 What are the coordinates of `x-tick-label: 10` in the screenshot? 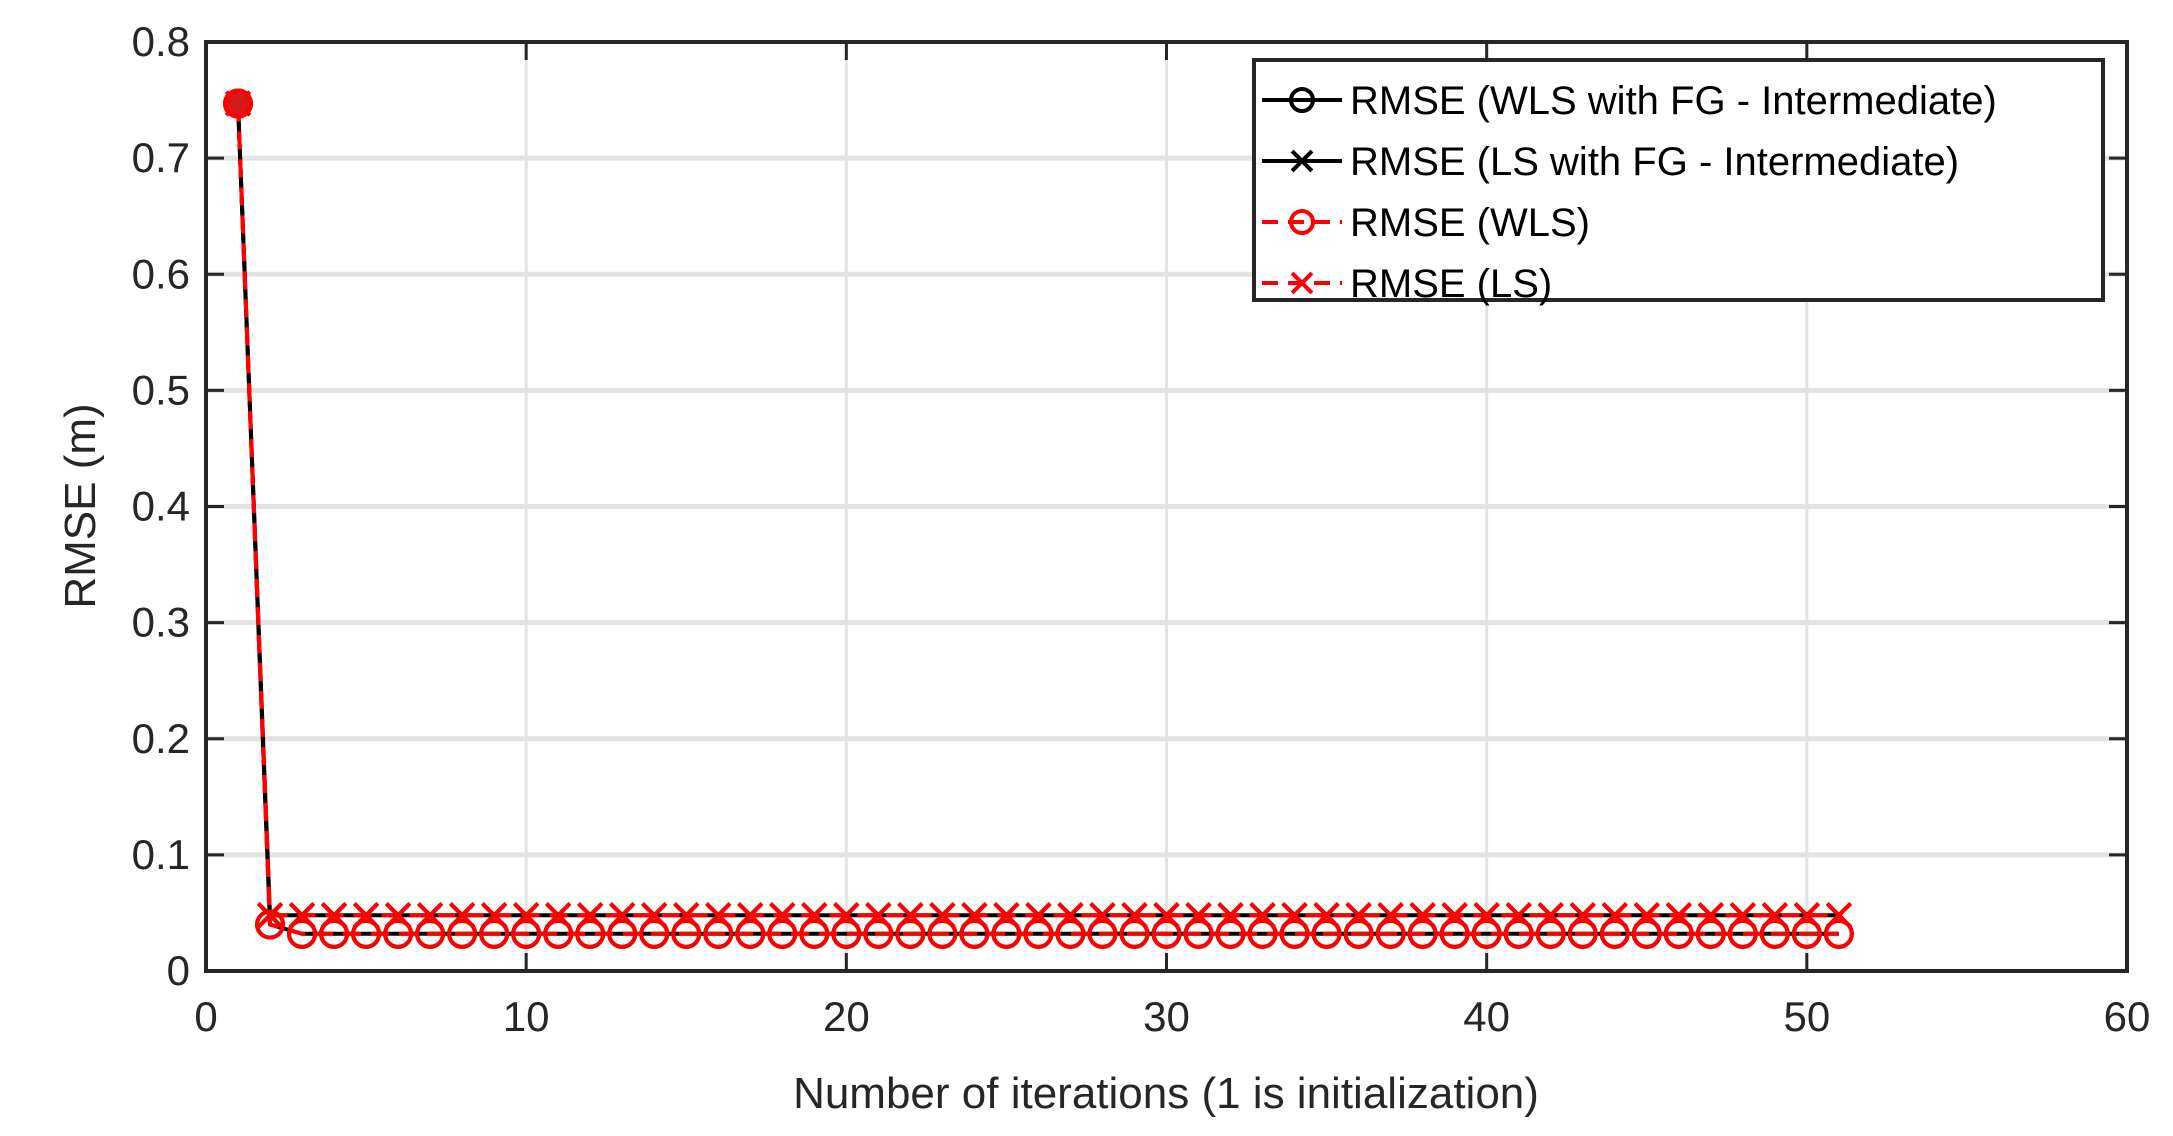 It's located at (526, 1016).